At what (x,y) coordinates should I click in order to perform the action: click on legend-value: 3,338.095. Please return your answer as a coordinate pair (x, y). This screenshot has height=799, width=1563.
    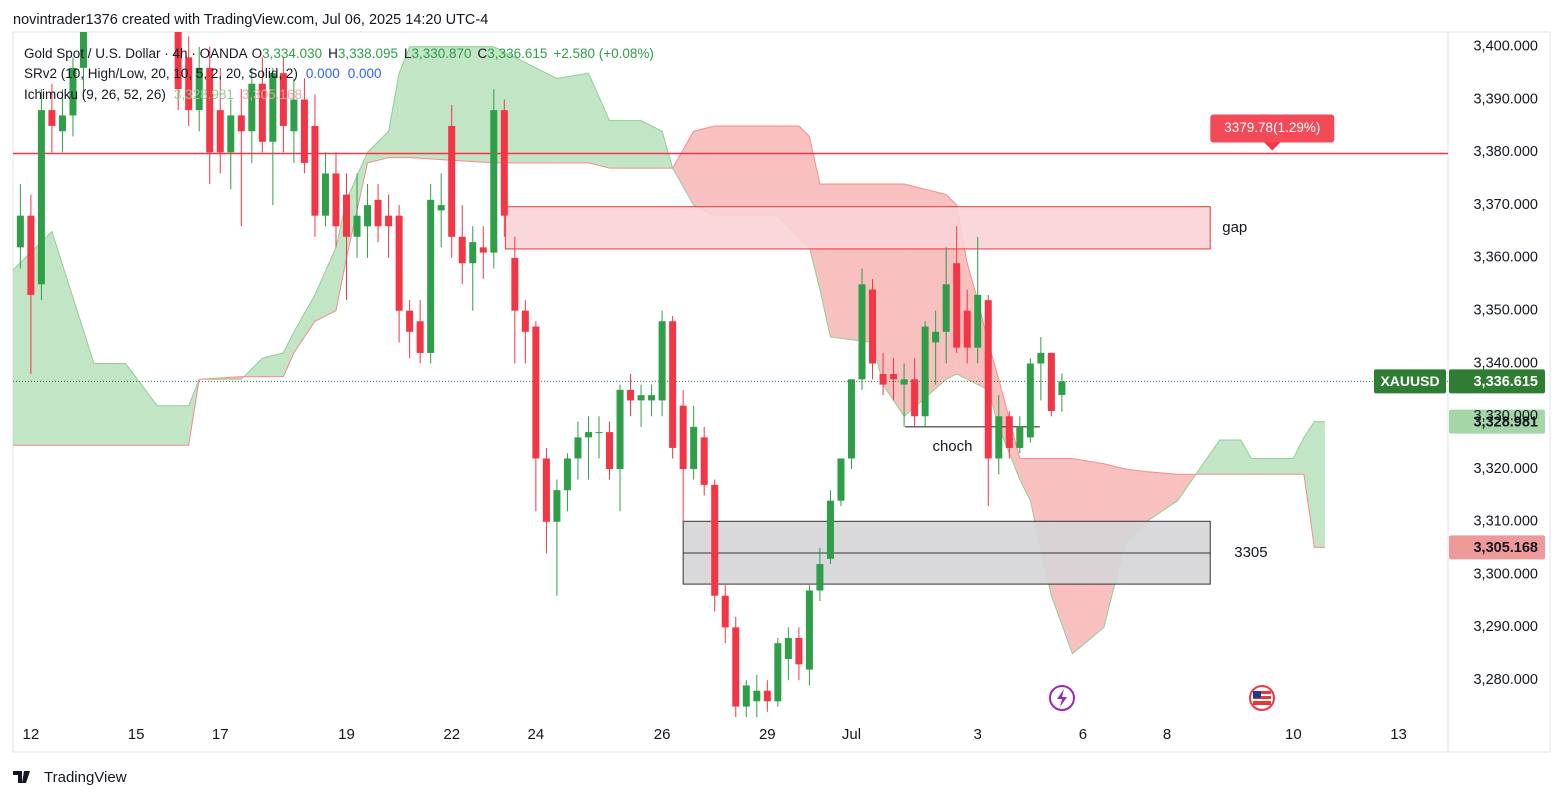
    Looking at the image, I should click on (368, 53).